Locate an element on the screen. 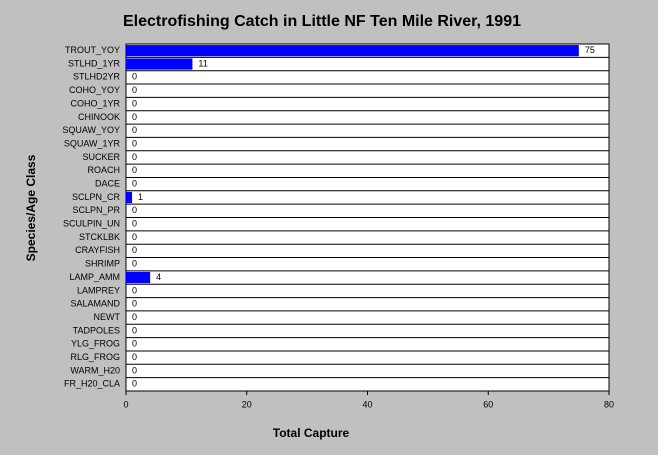 The image size is (658, 455). value-label: 75 is located at coordinates (590, 50).